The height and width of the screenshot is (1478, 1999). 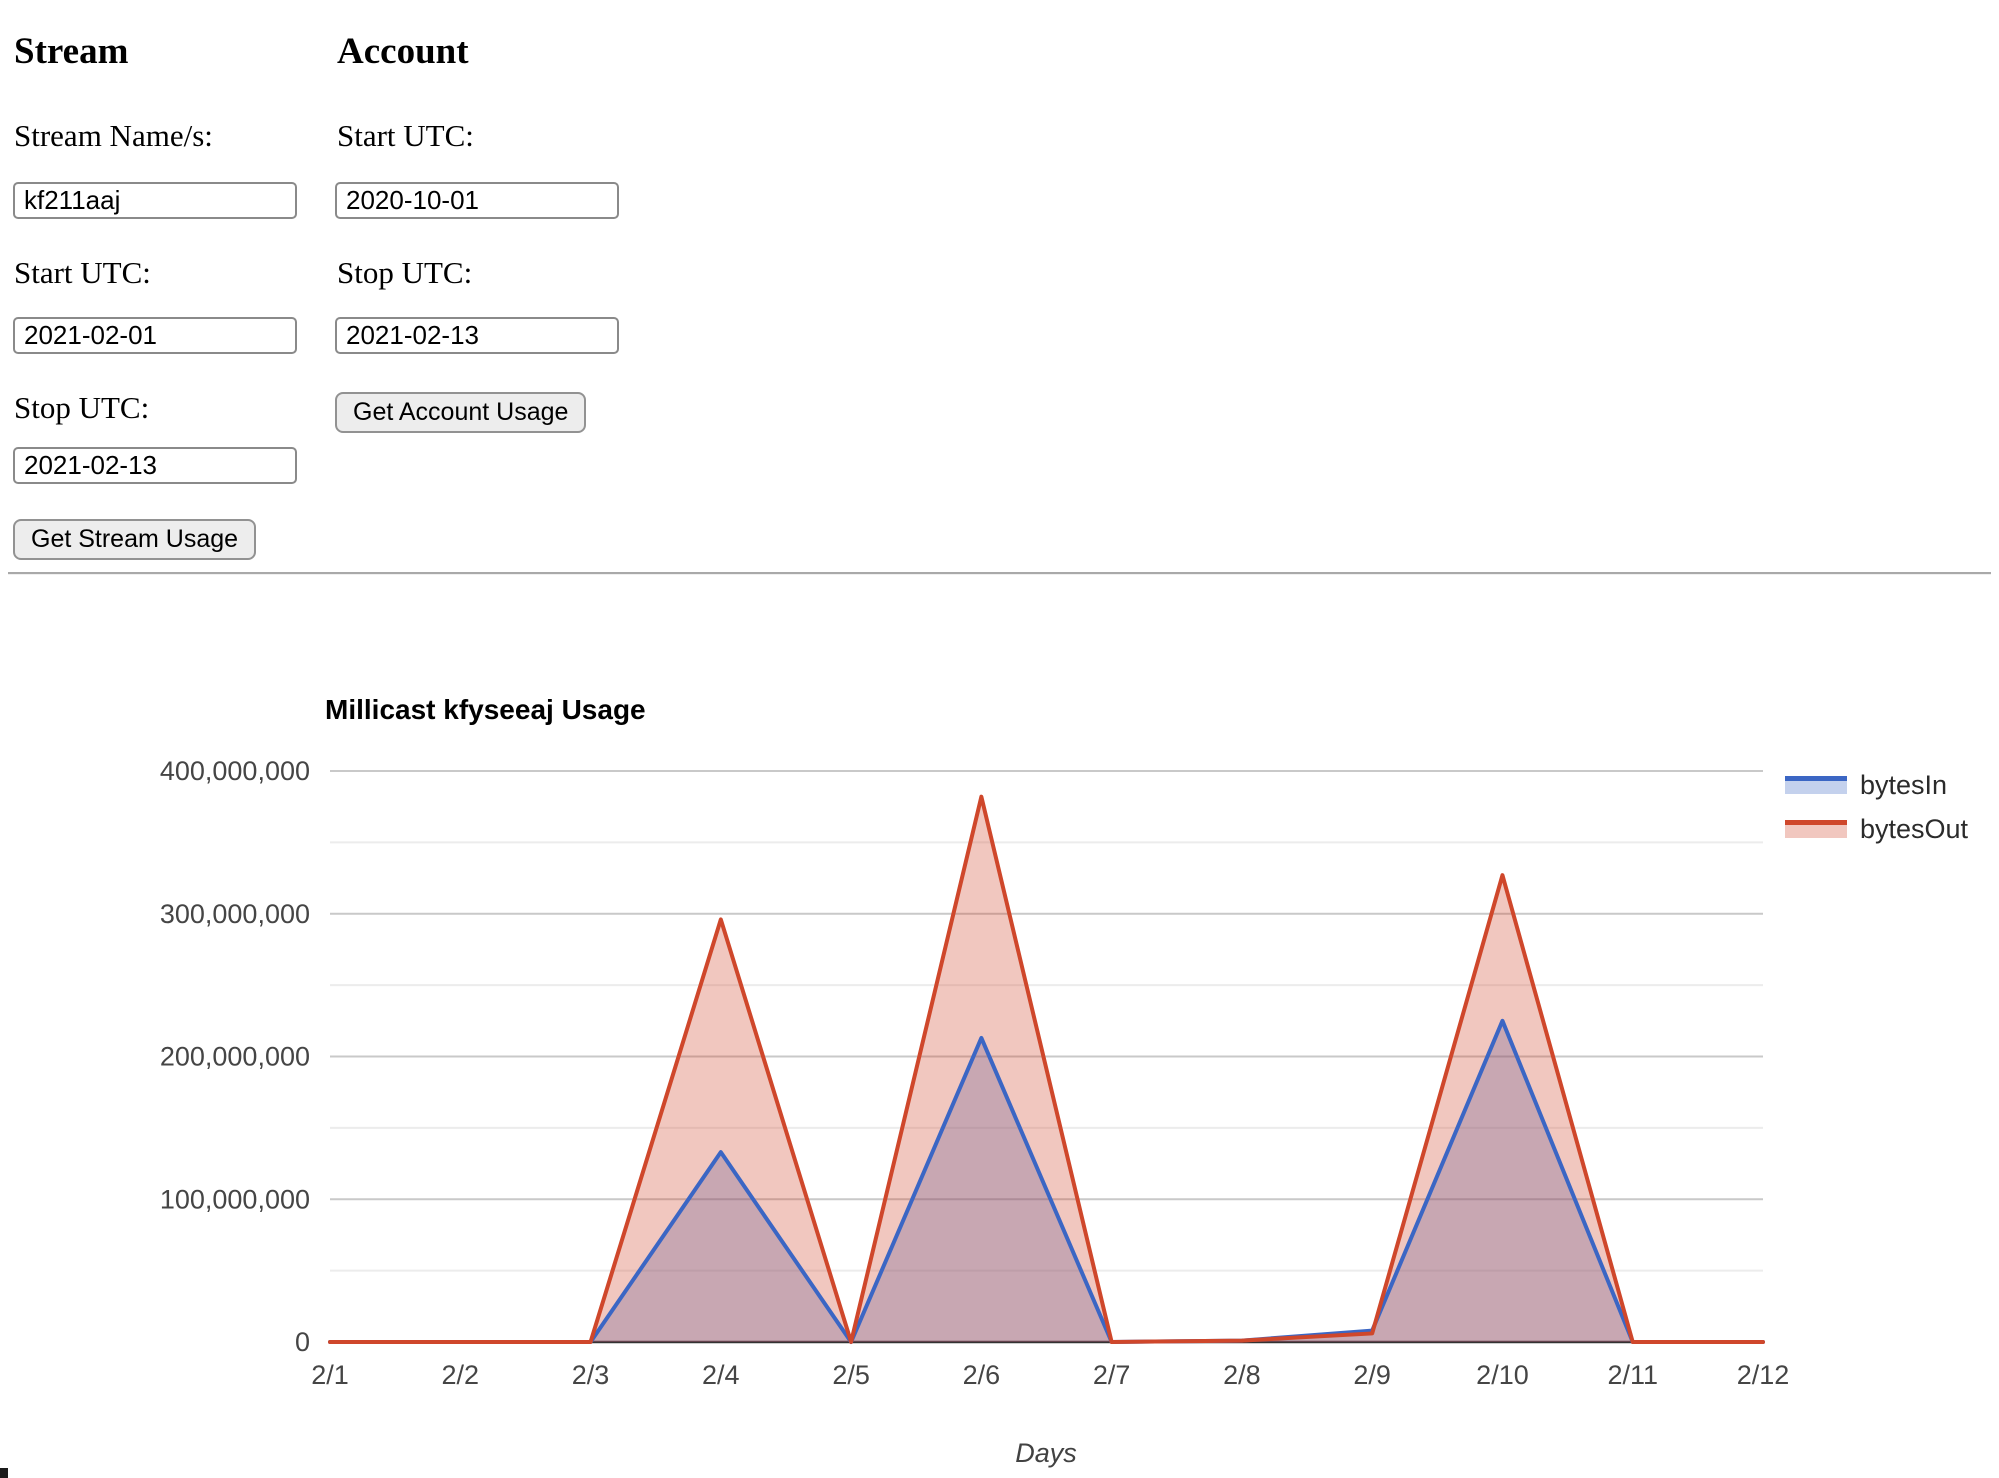 What do you see at coordinates (4, 1473) in the screenshot?
I see `clipped-corner-artifact` at bounding box center [4, 1473].